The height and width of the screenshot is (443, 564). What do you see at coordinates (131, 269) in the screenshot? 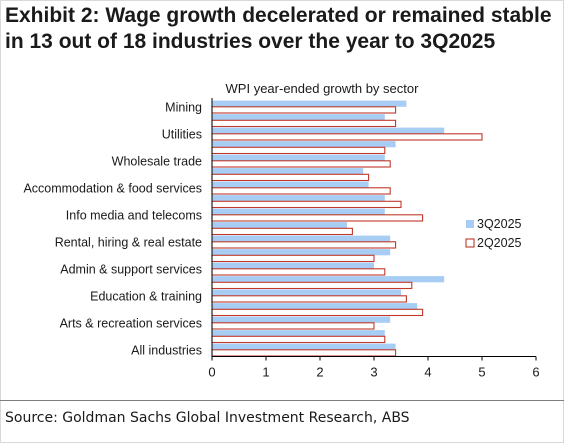
I see `category-label: Admin & support services` at bounding box center [131, 269].